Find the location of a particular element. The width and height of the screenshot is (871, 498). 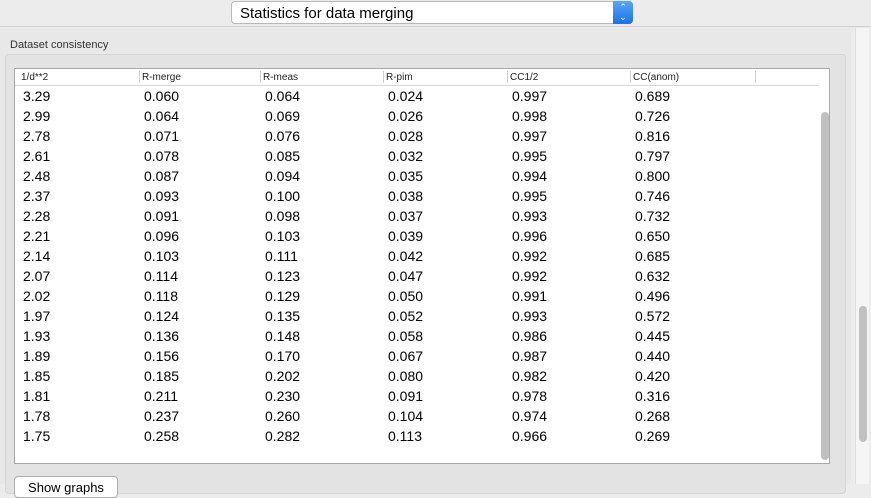

table-row: 1.93 0.136 0.148 0.058 0.986 0.445 is located at coordinates (415, 336).